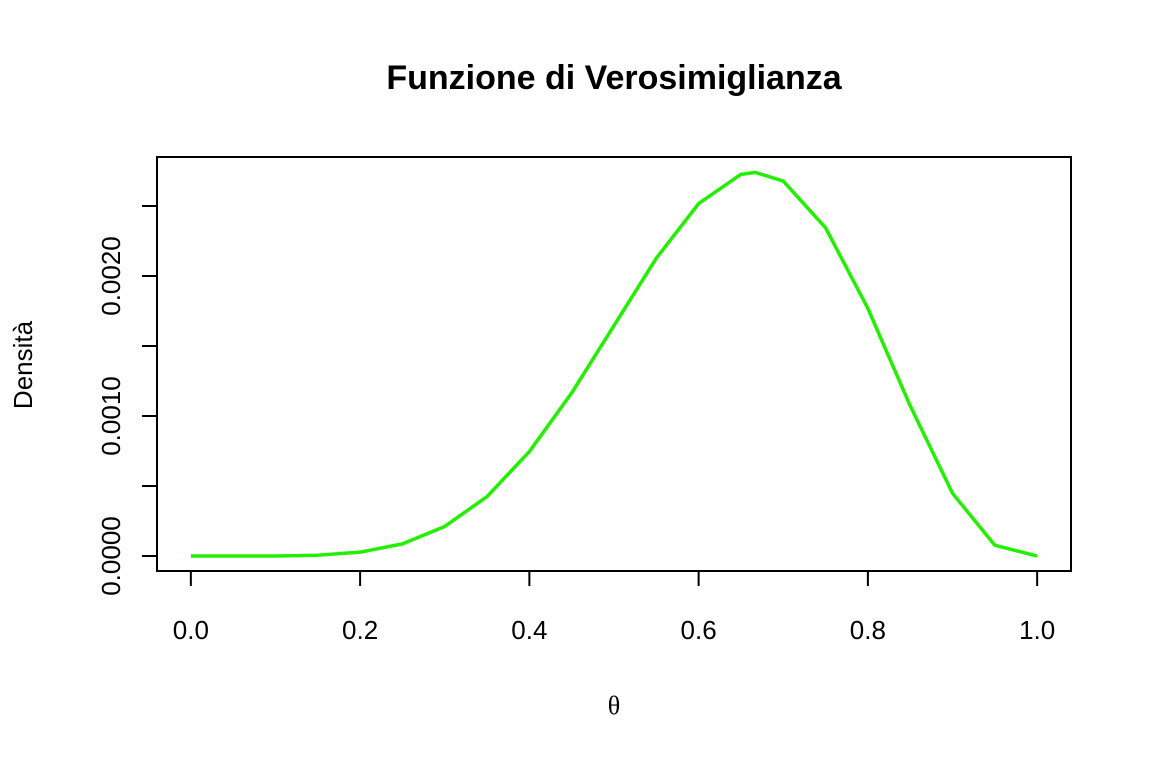  What do you see at coordinates (360, 630) in the screenshot?
I see `x-tick-label: 0.2` at bounding box center [360, 630].